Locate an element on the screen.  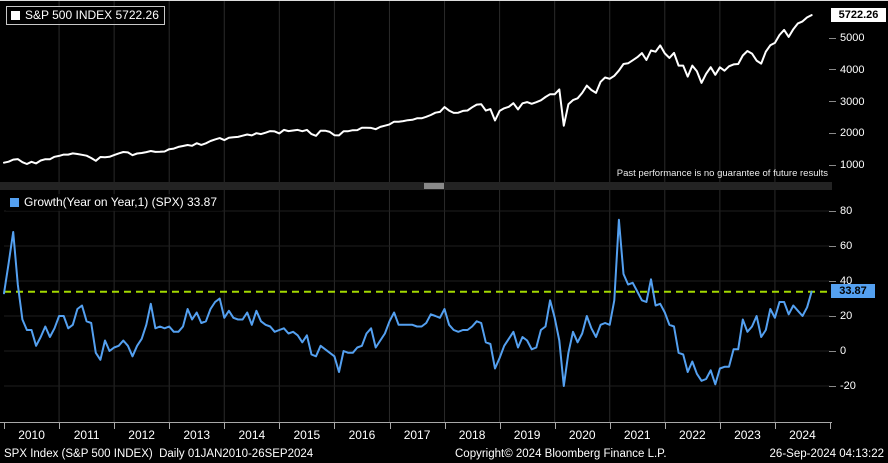
growth-legend: Growth(Year on Year,1) (SPX) 33.87 is located at coordinates (114, 202).